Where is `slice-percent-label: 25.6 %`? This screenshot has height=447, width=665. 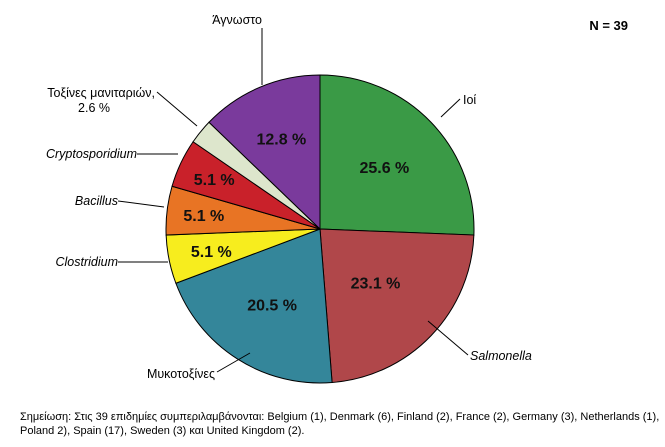
slice-percent-label: 25.6 % is located at coordinates (384, 168).